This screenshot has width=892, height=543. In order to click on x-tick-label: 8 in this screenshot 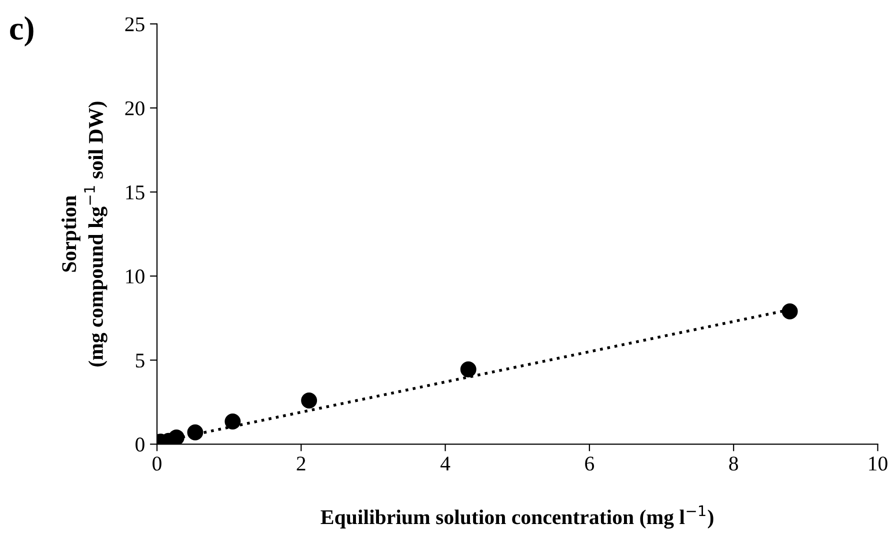, I will do `click(733, 463)`.